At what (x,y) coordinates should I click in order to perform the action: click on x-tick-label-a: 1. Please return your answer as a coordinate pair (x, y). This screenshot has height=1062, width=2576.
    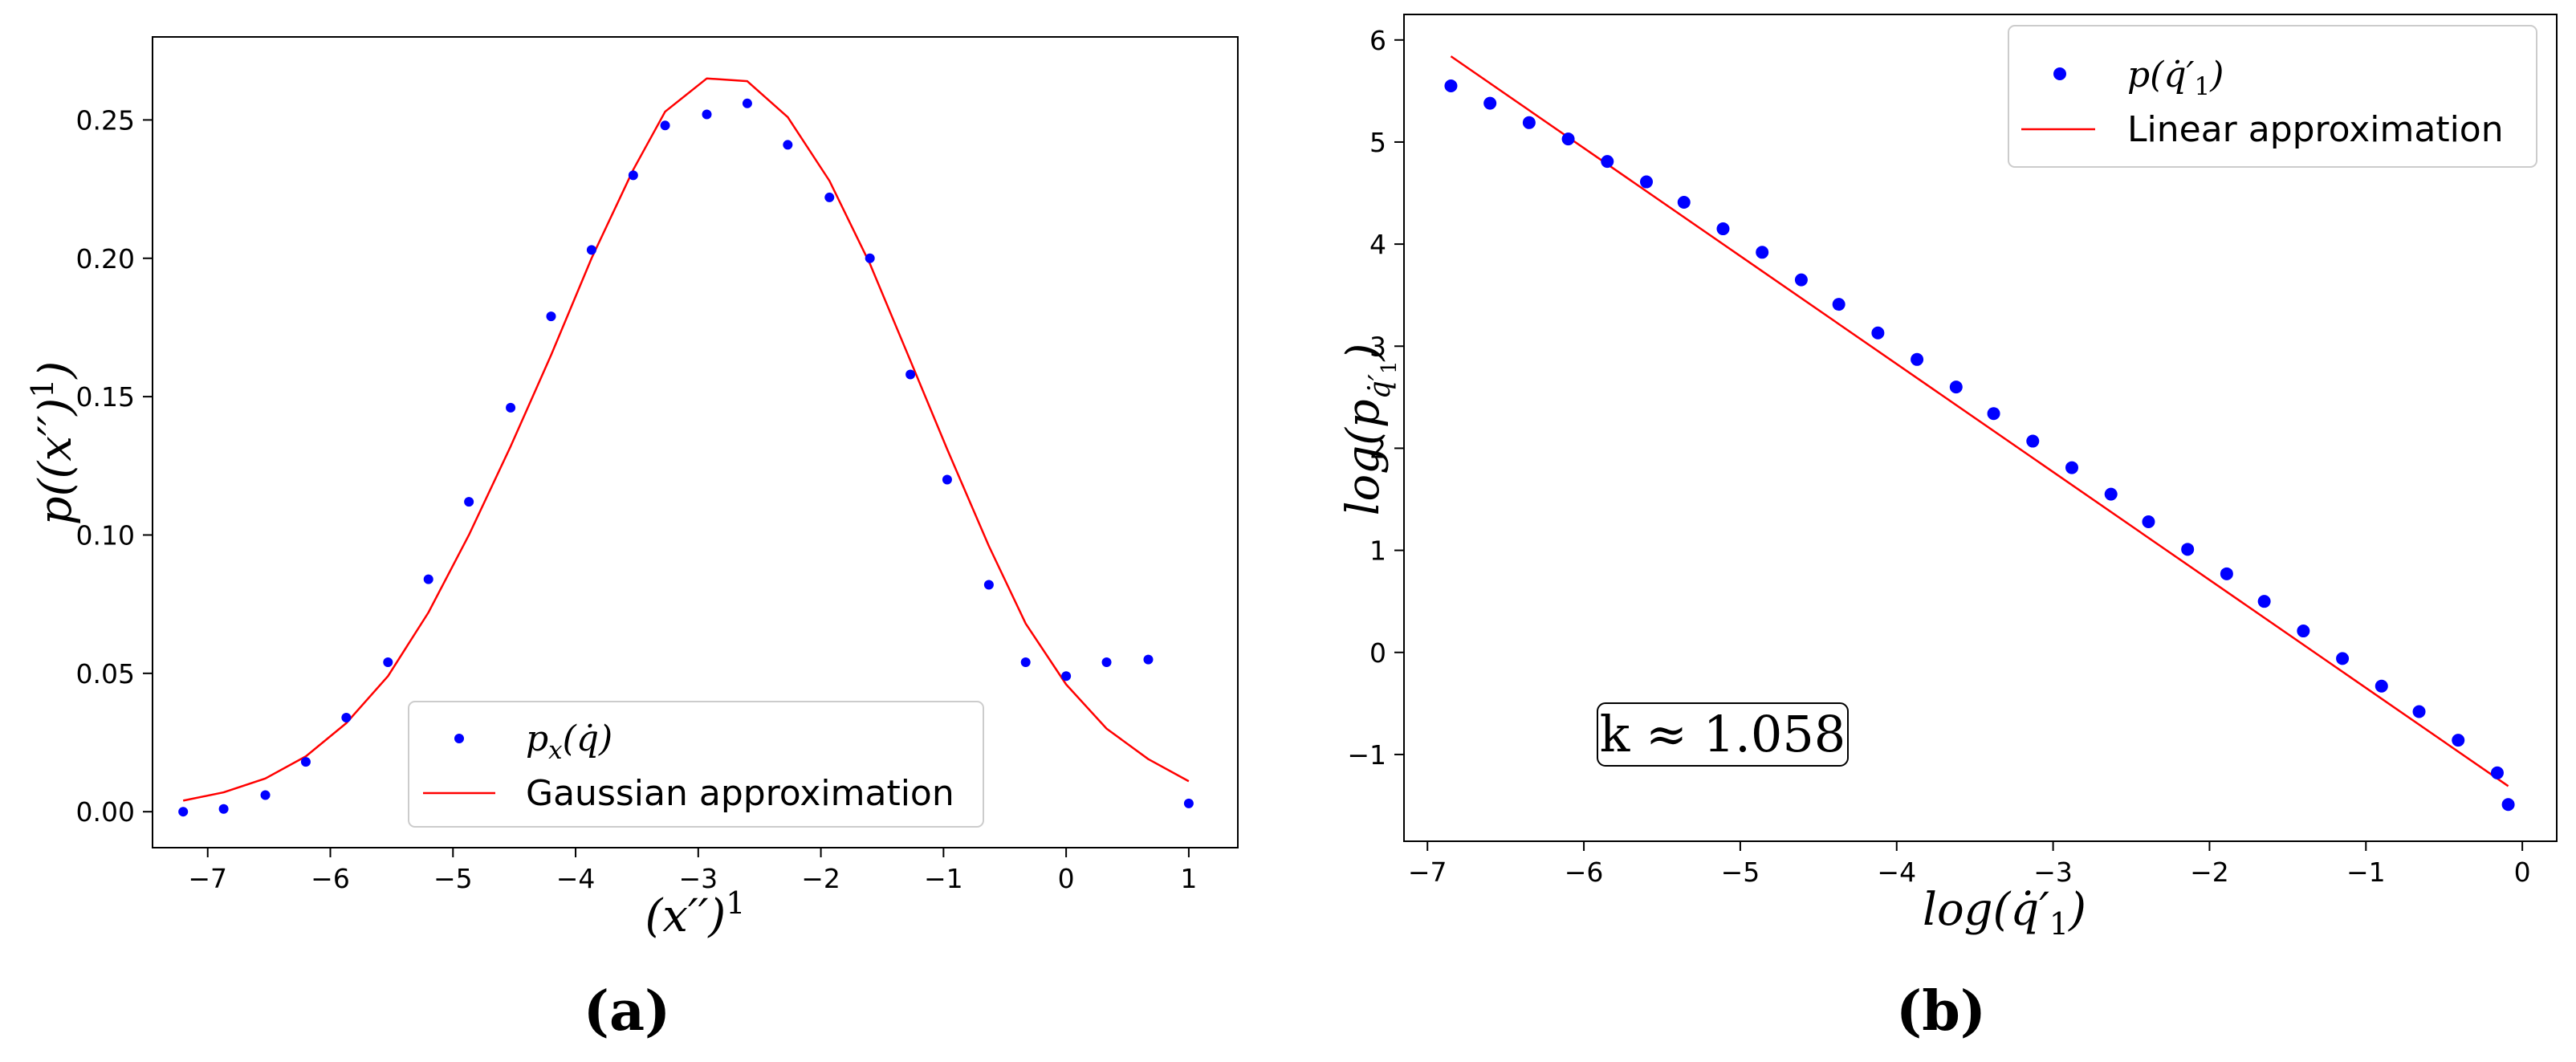
    Looking at the image, I should click on (1188, 878).